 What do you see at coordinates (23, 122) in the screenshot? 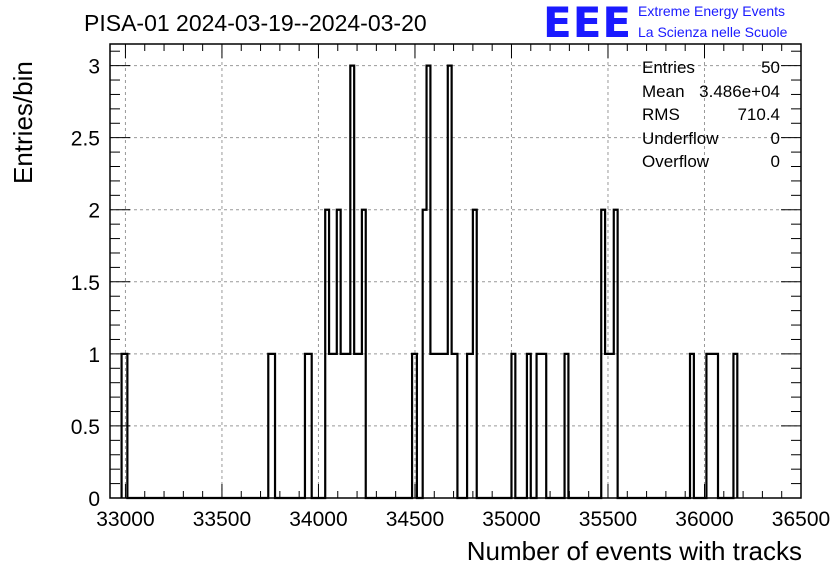
I see `y-axis-label: Entries/bin` at bounding box center [23, 122].